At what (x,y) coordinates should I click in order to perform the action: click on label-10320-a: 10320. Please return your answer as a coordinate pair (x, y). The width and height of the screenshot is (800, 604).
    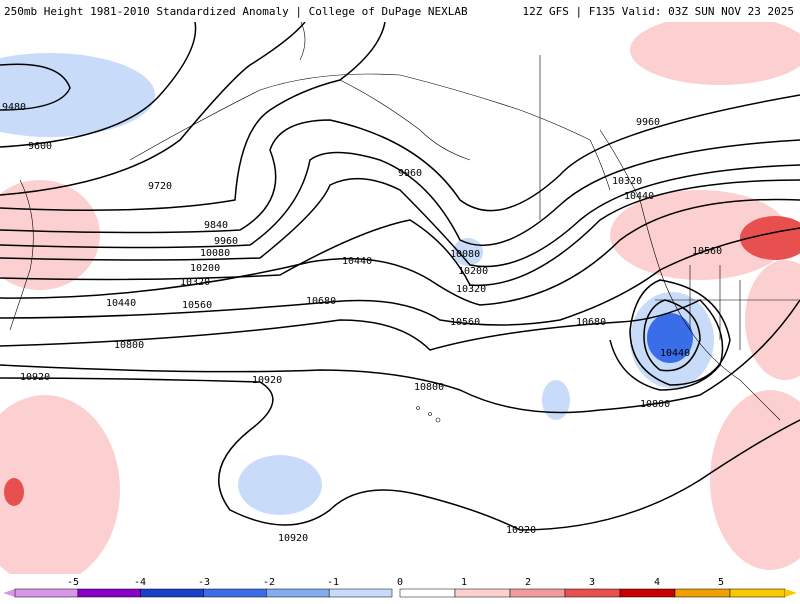
    Looking at the image, I should click on (195, 282).